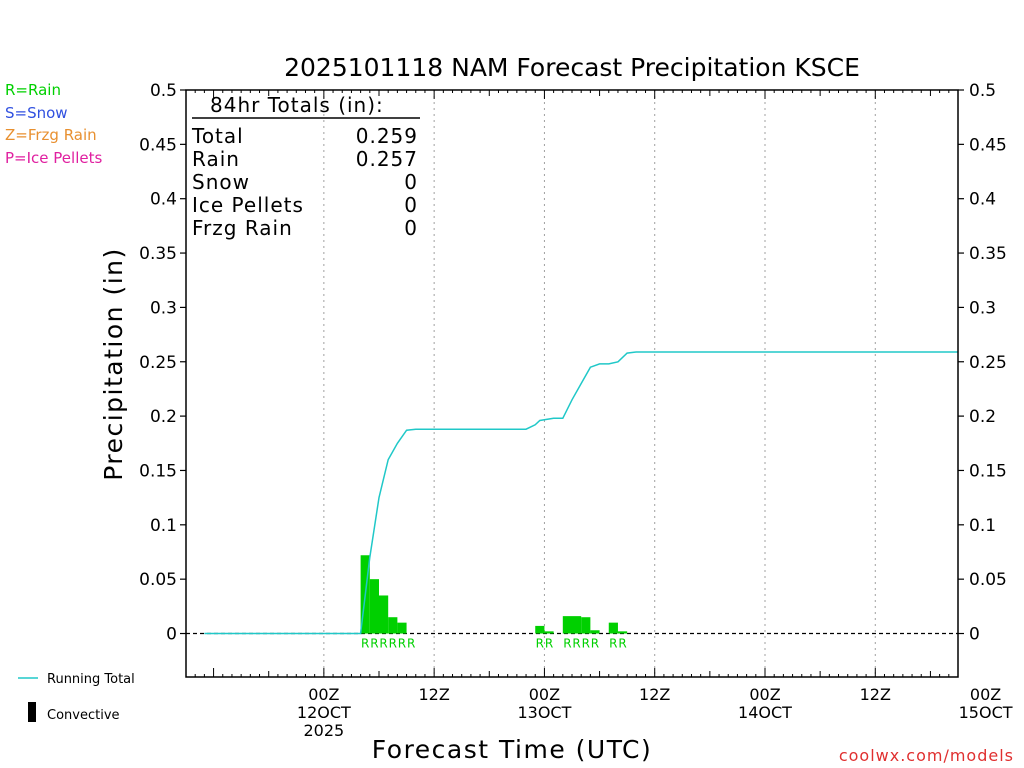 The height and width of the screenshot is (768, 1024). I want to click on y-tick-label-right: 0.5, so click(982, 91).